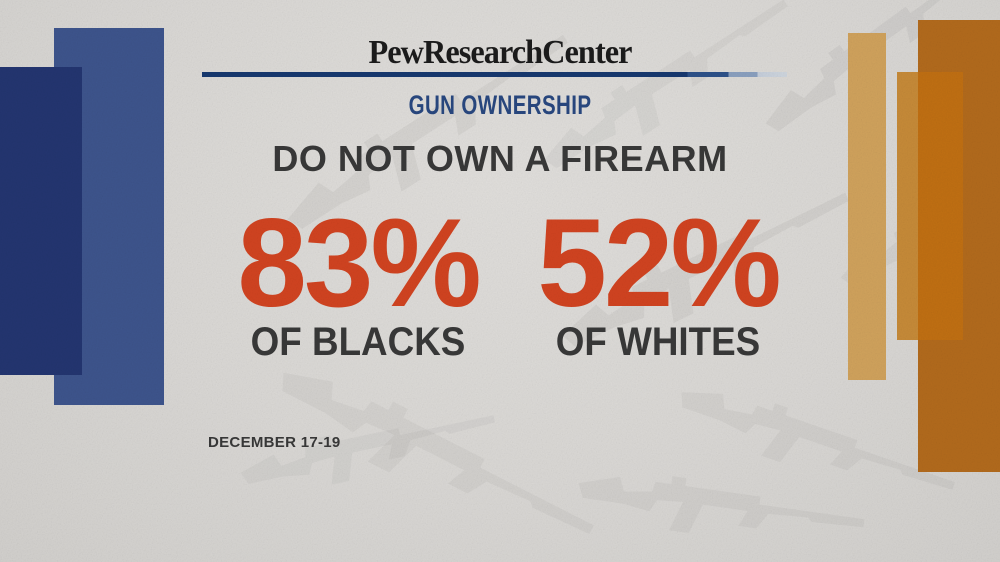 This screenshot has width=1000, height=562. I want to click on stat-blacks: 83% OF BLACKS, so click(358, 281).